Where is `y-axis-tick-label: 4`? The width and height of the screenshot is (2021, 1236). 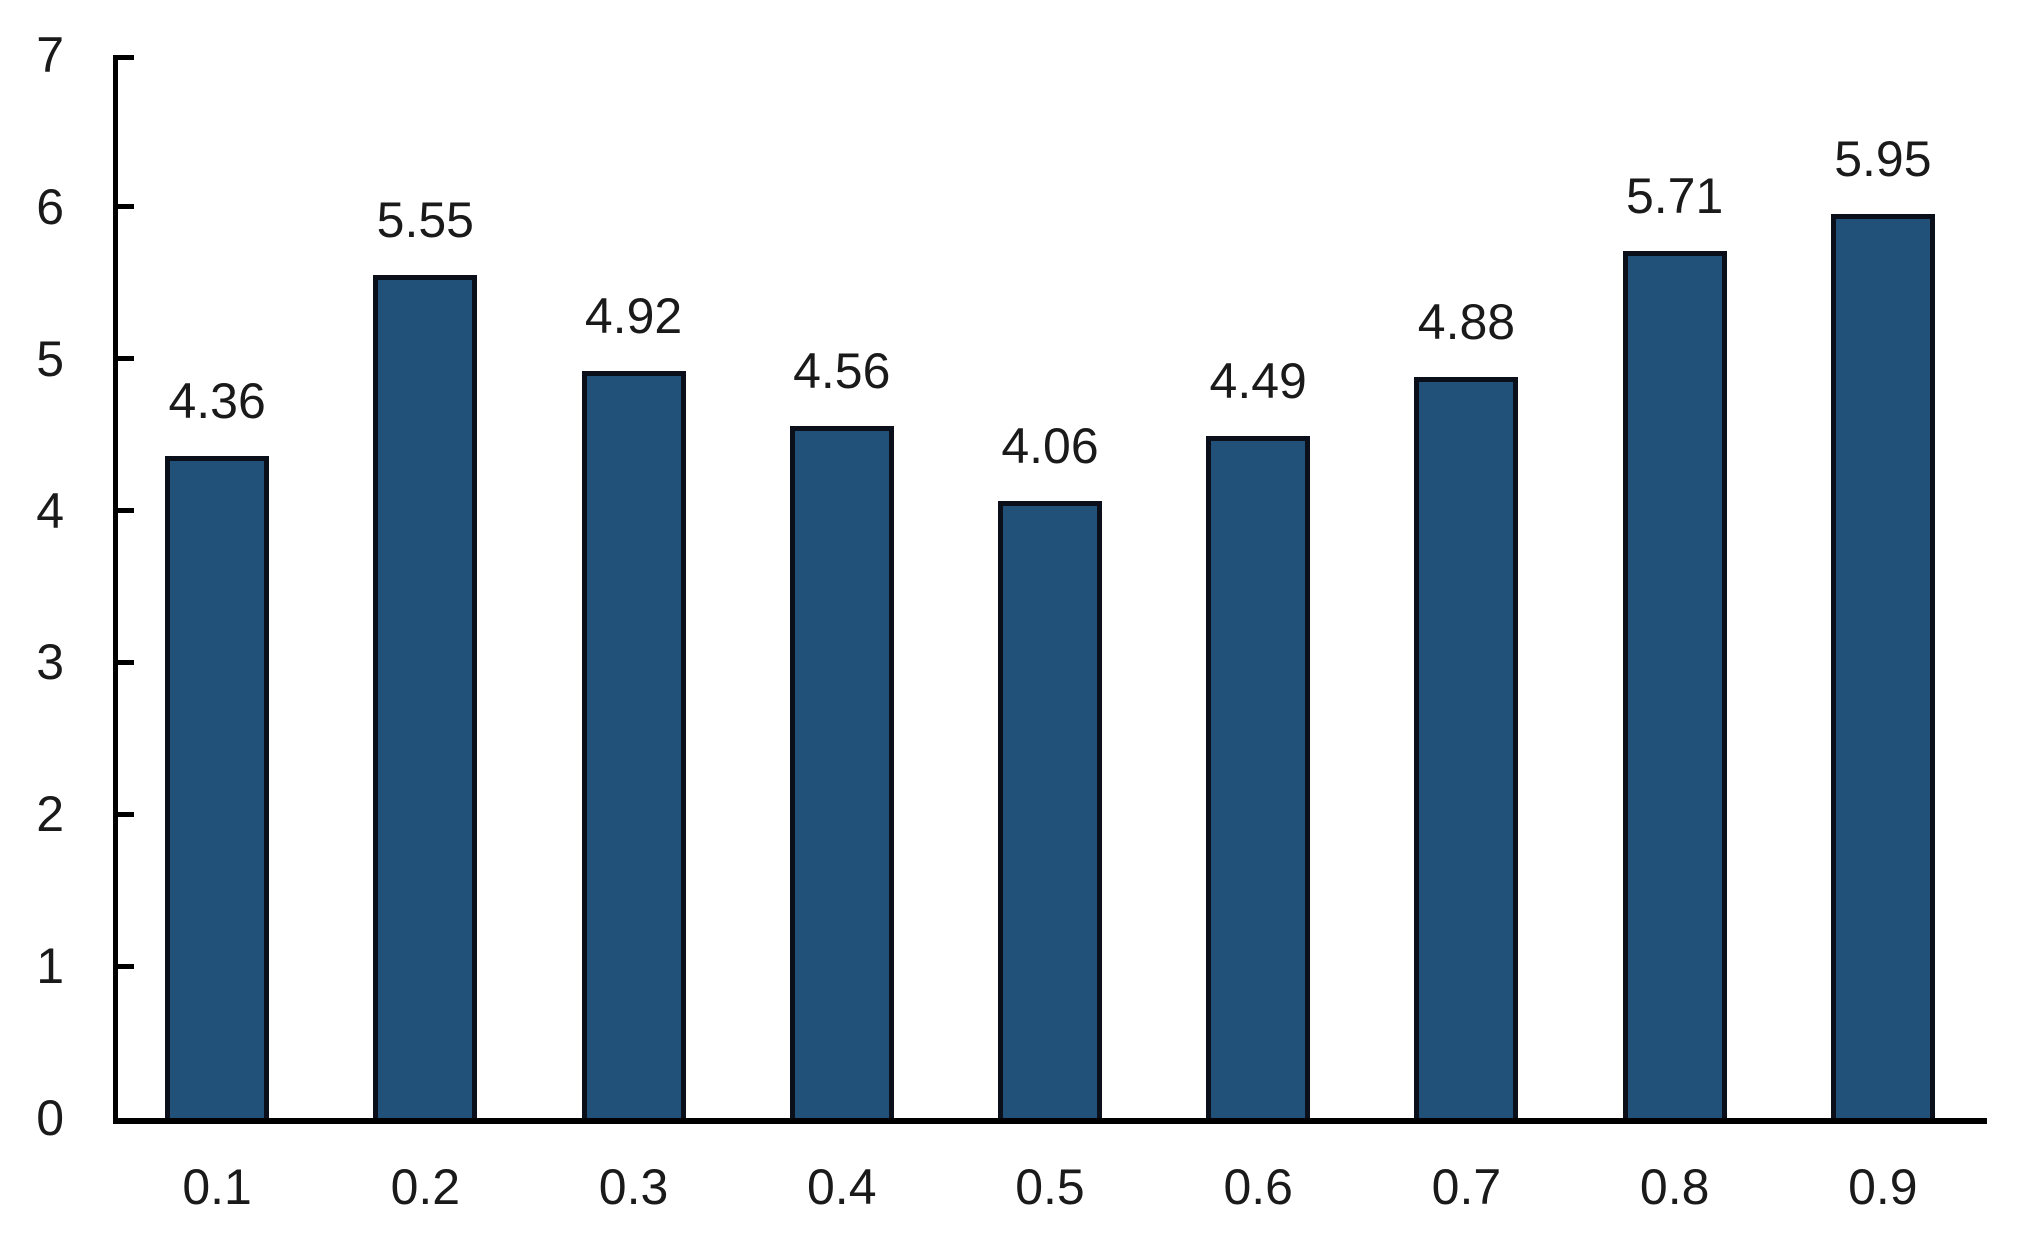
y-axis-tick-label: 4 is located at coordinates (50, 510).